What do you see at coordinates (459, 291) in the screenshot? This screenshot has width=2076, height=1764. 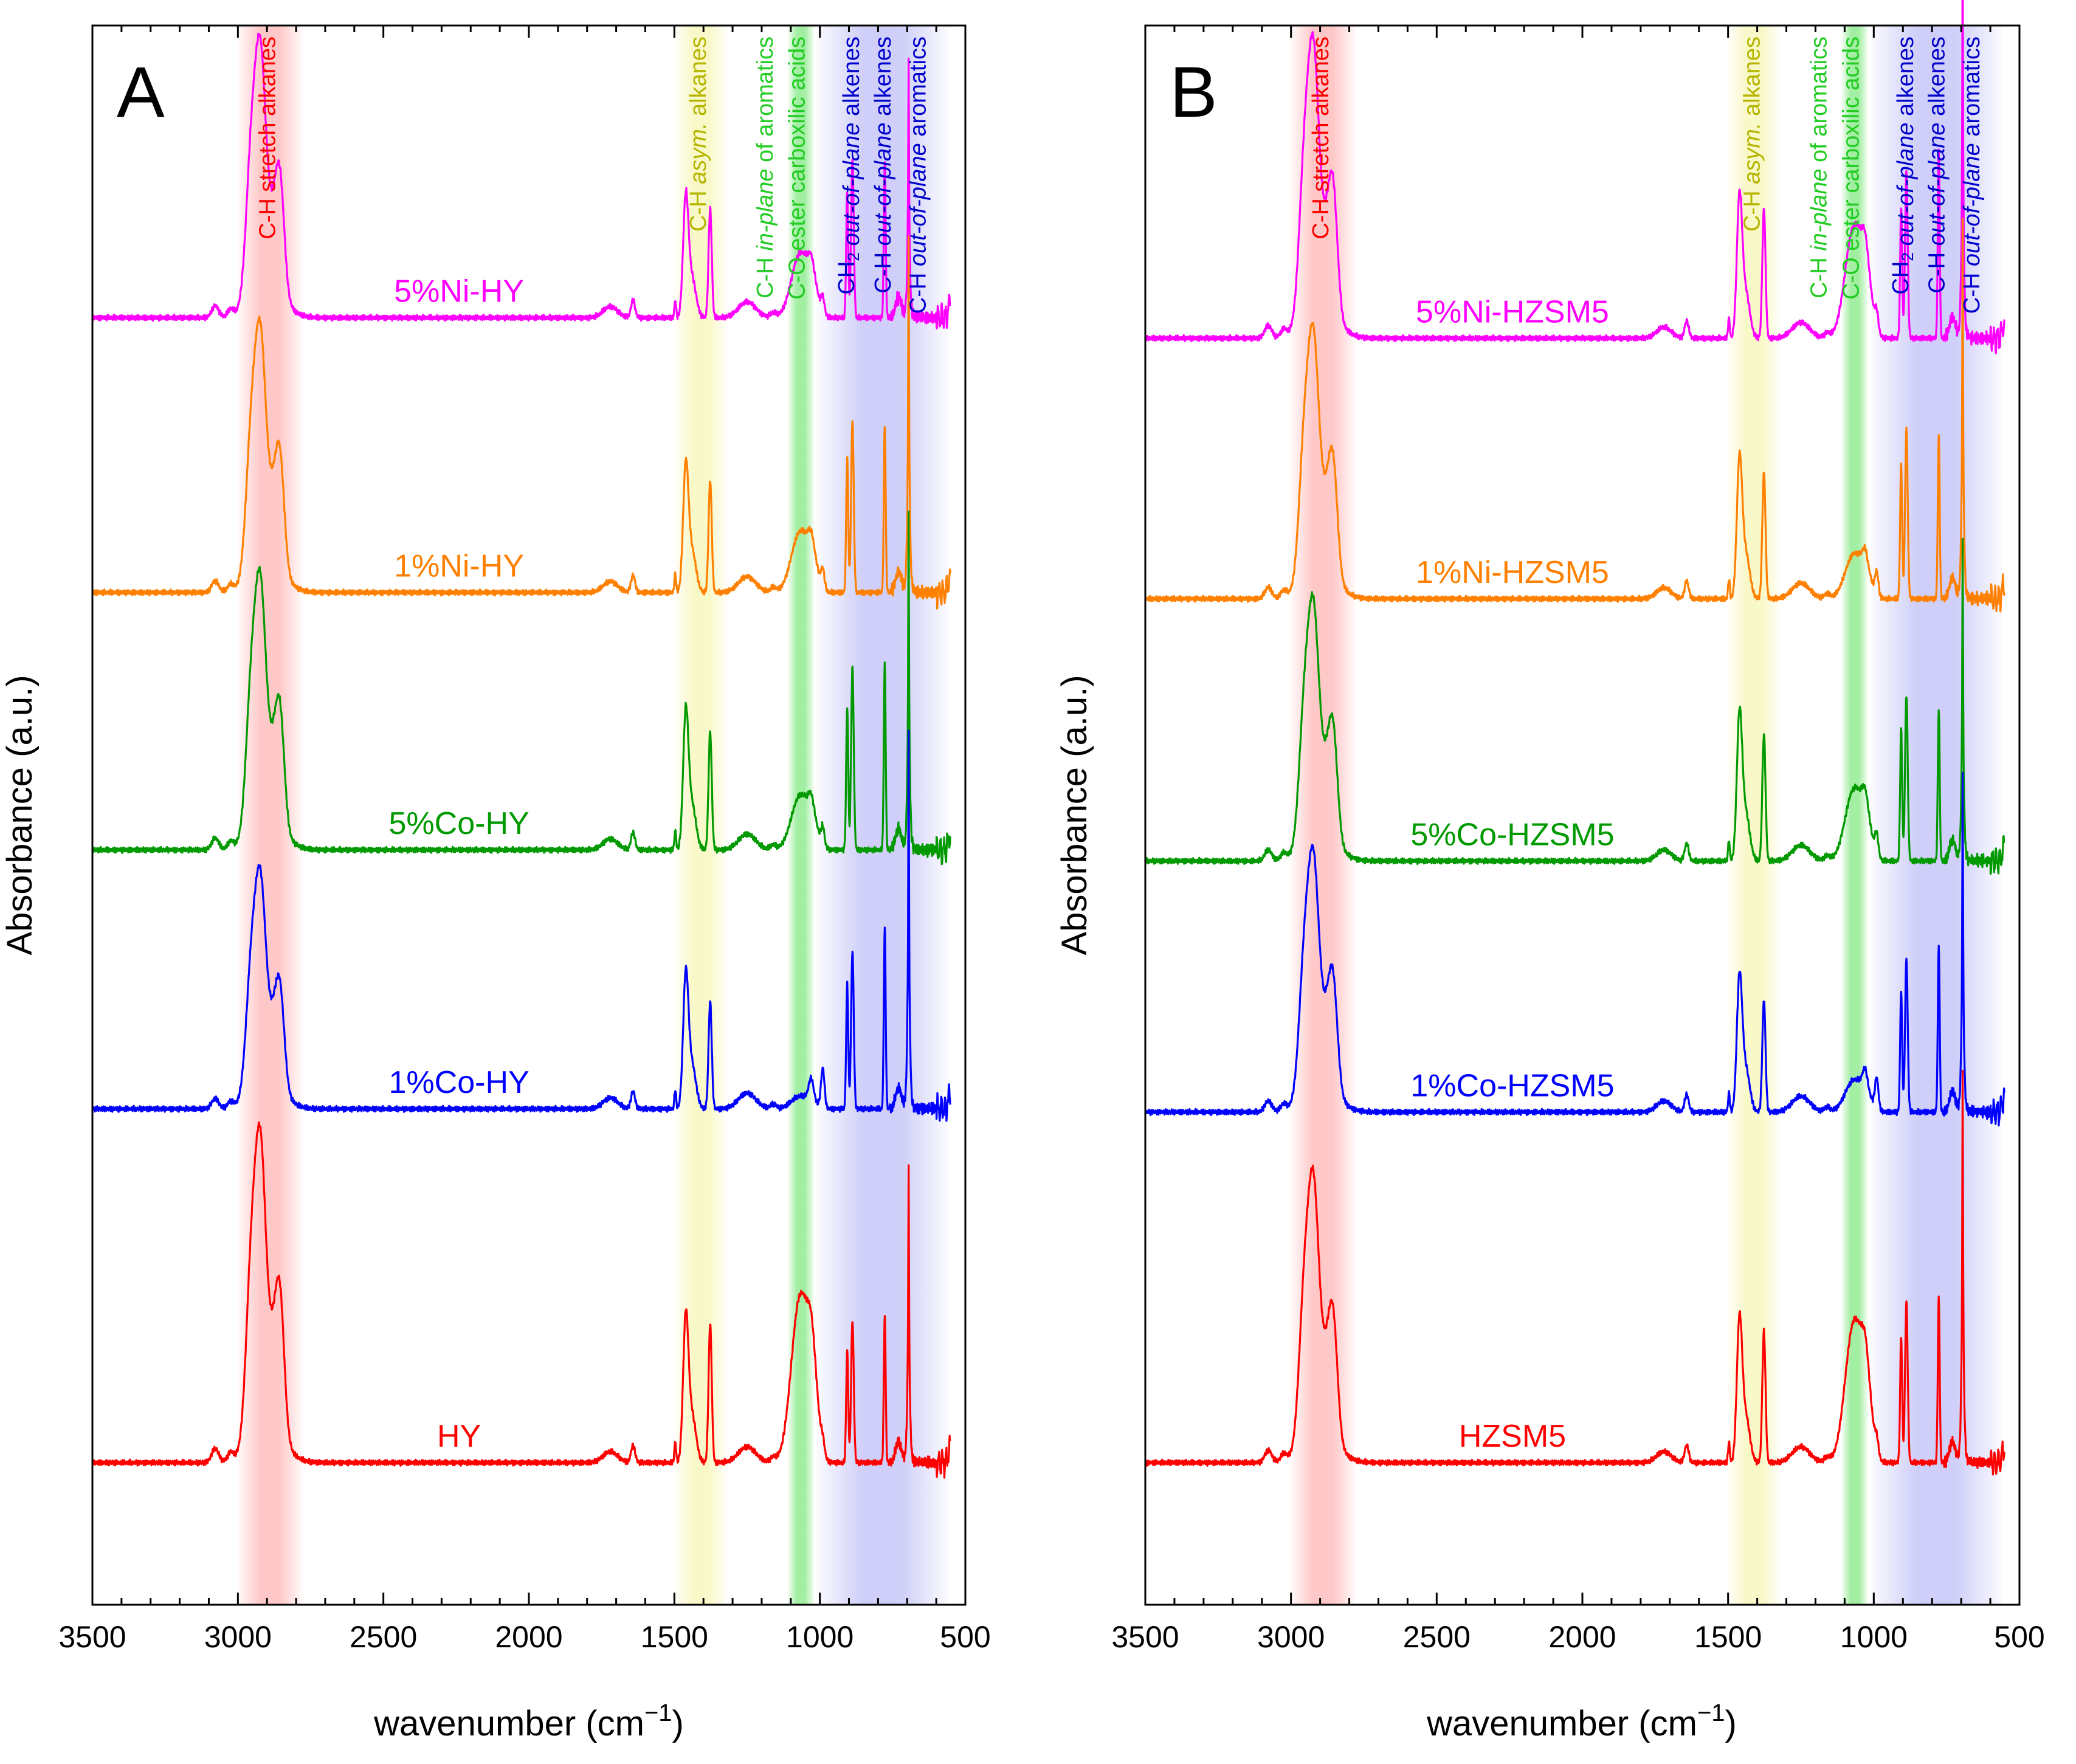 I see `series-label: 5%Ni-HY` at bounding box center [459, 291].